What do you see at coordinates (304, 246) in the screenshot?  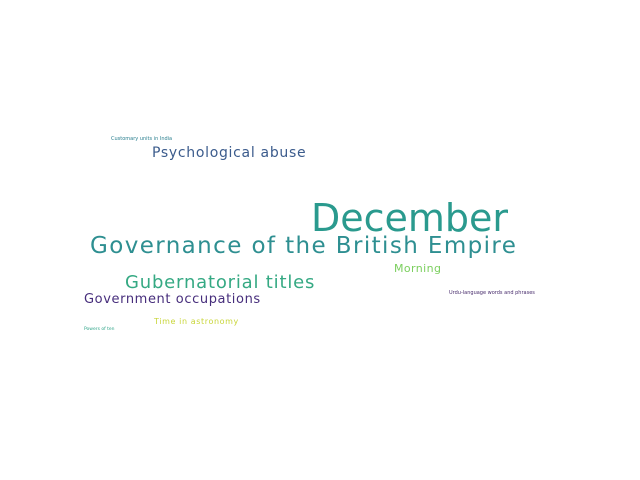 I see `word-governance-of-the-british-empire: Governance of the British Empire` at bounding box center [304, 246].